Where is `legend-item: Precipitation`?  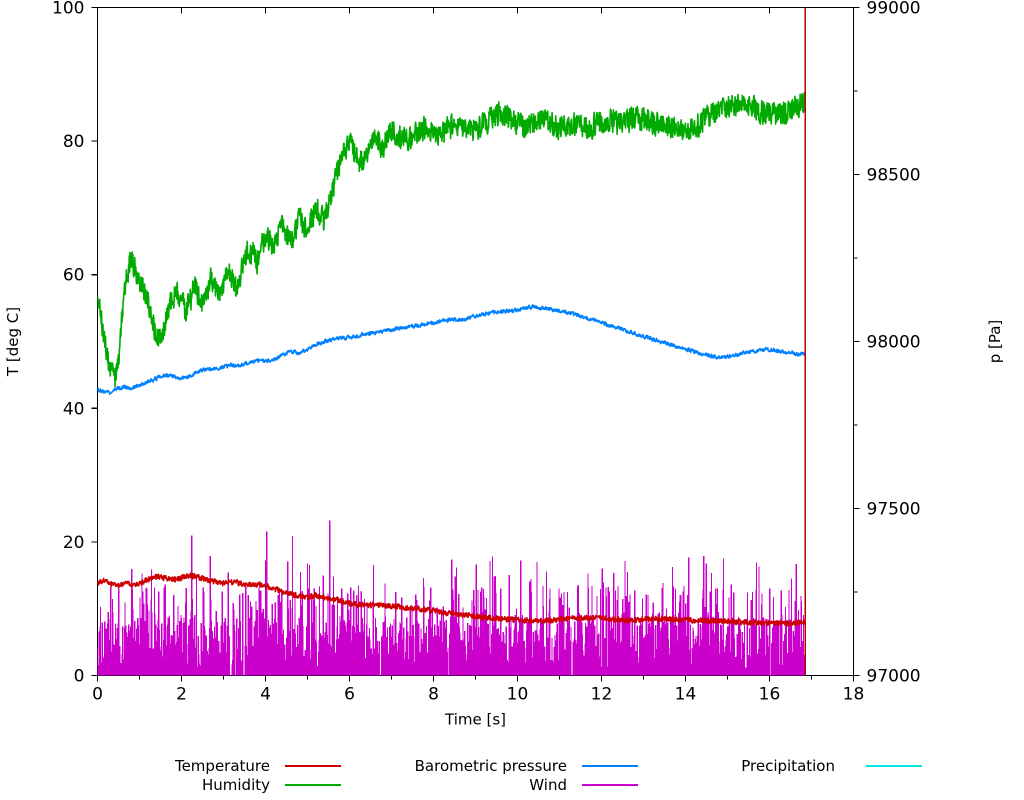 legend-item: Precipitation is located at coordinates (831, 766).